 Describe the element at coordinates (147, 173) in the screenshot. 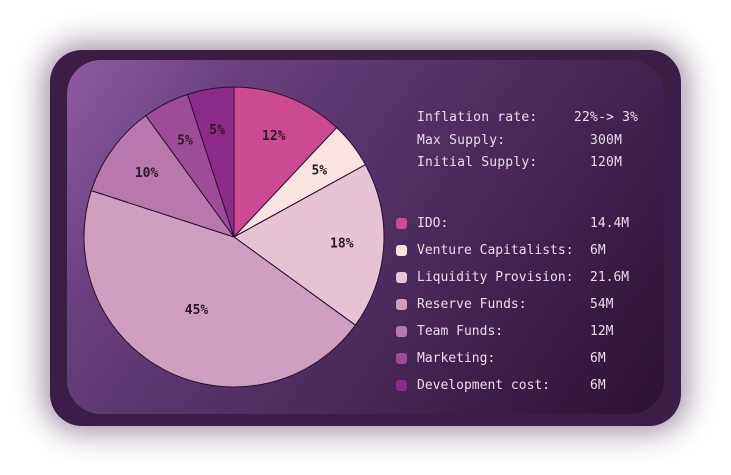

I see `pie-slice-label: 10%` at that location.